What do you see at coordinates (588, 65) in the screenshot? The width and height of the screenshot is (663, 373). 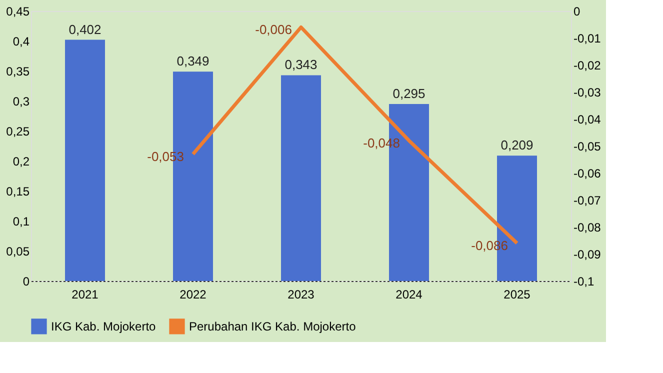 I see `y2-tick-label: -0,02` at bounding box center [588, 65].